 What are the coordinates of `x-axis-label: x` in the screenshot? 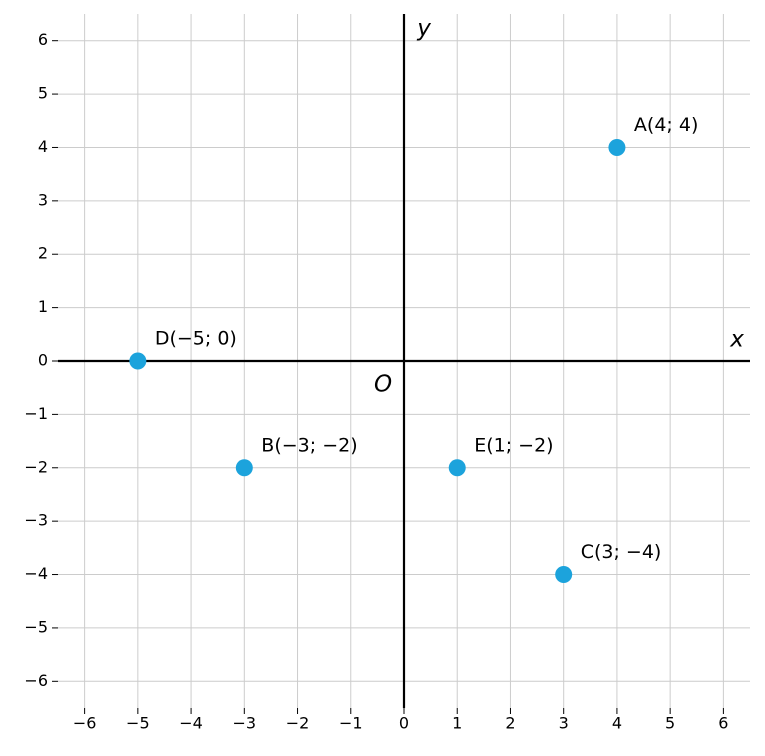 It's located at (736, 340).